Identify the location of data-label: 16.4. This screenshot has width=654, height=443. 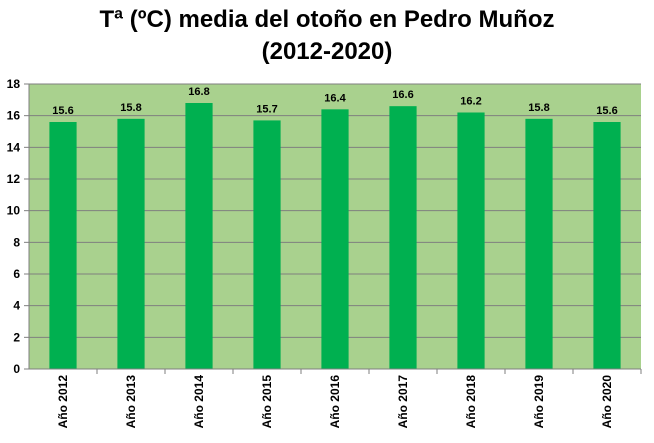
(335, 98).